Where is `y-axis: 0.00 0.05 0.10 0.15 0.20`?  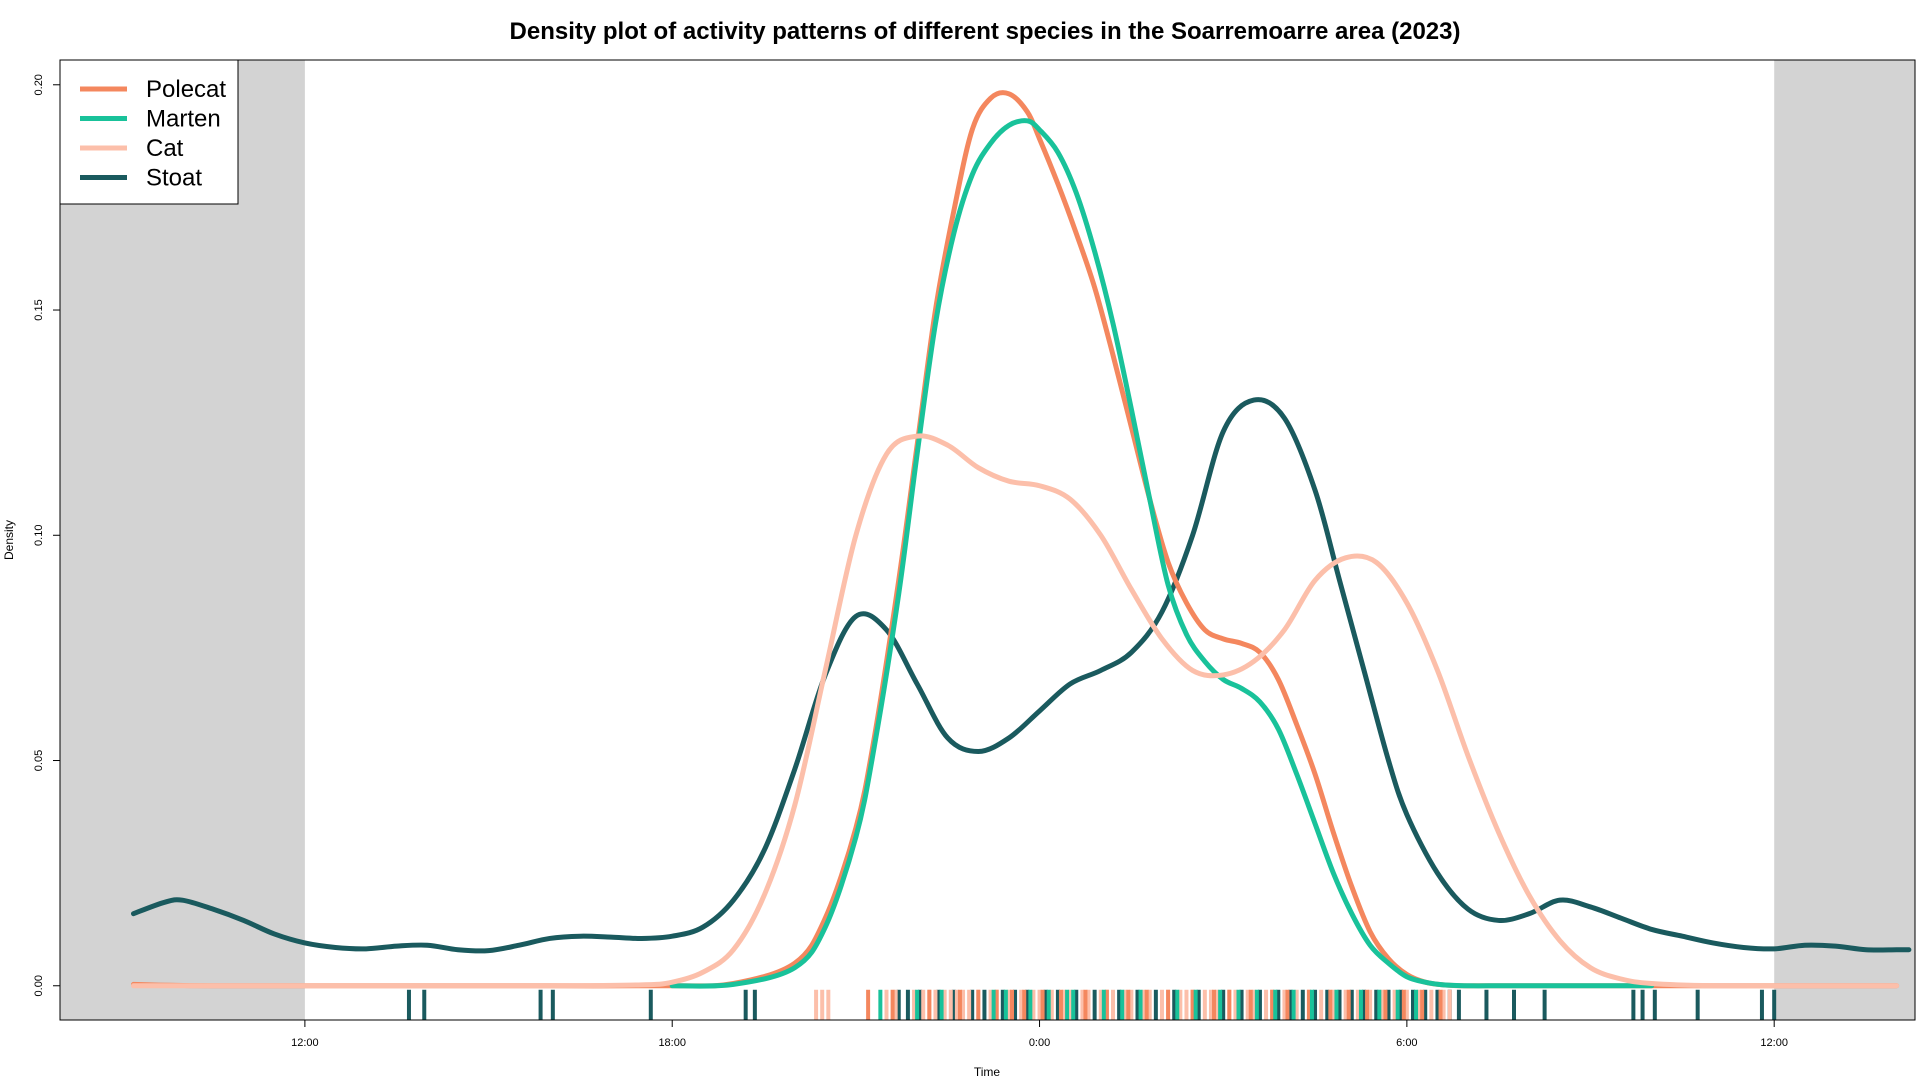 y-axis: 0.00 0.05 0.10 0.15 0.20 is located at coordinates (46, 535).